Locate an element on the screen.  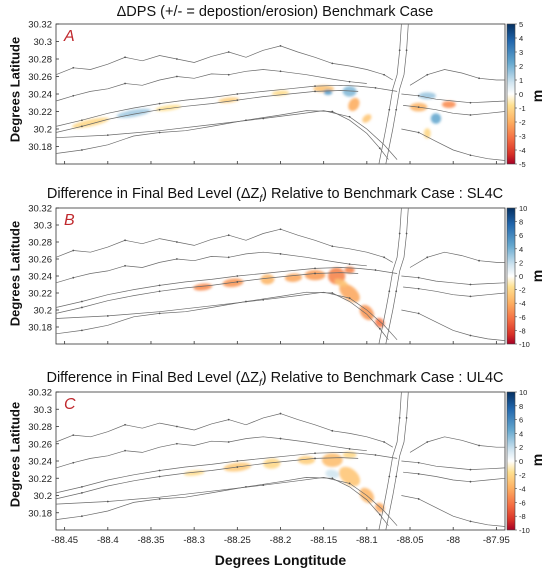
colorbar-tick-label: -2 is located at coordinates (522, 475).